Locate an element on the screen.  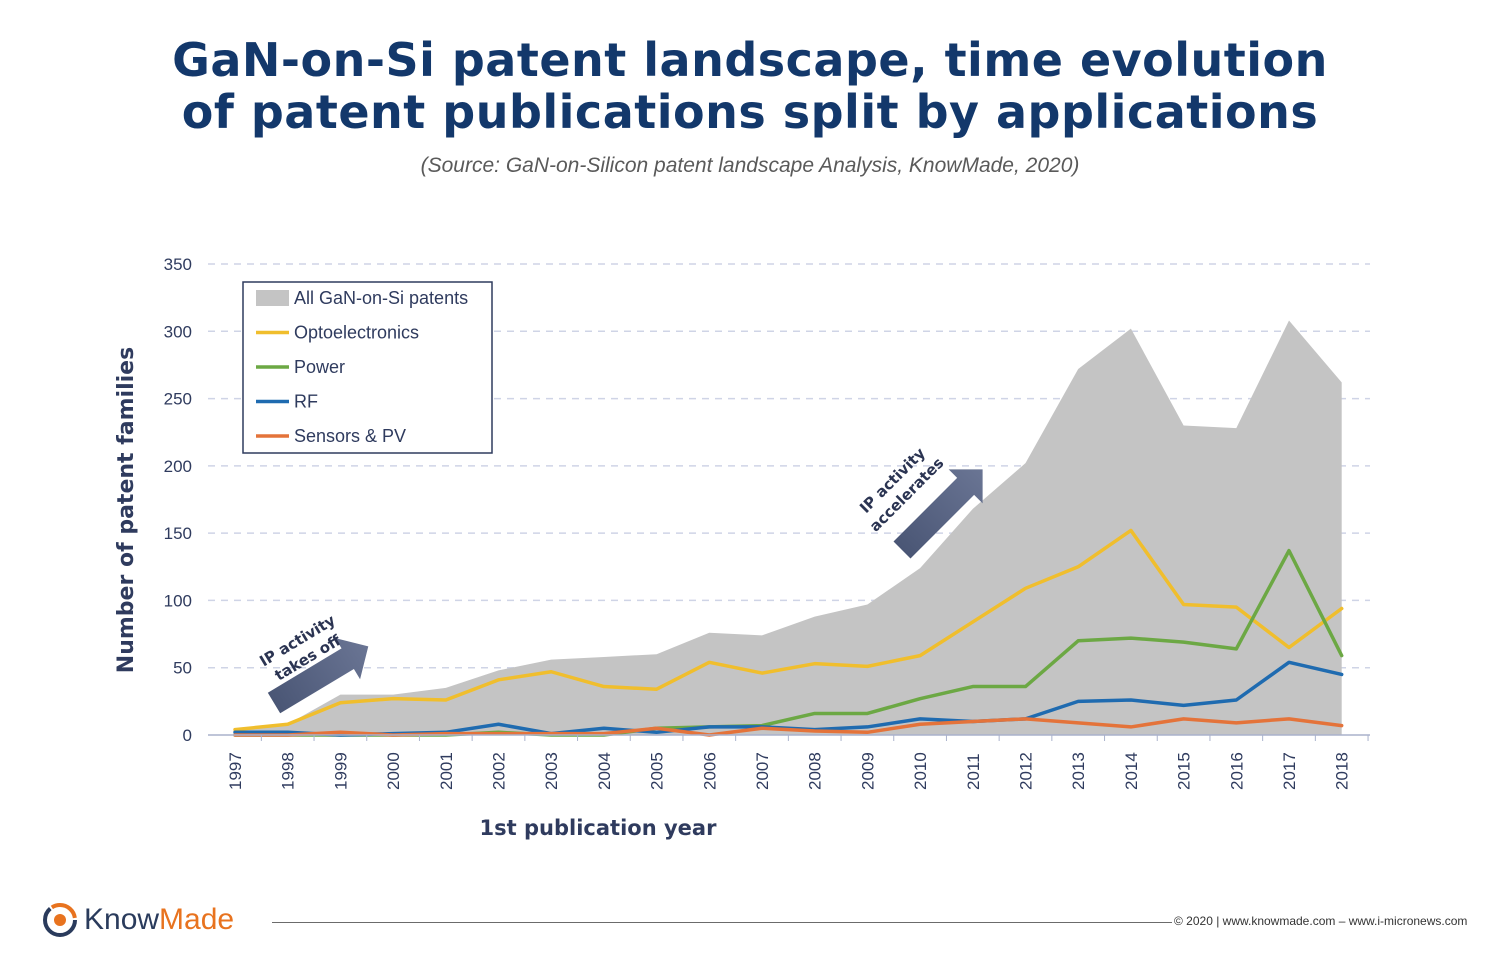
y-tick-label: 200 is located at coordinates (178, 466).